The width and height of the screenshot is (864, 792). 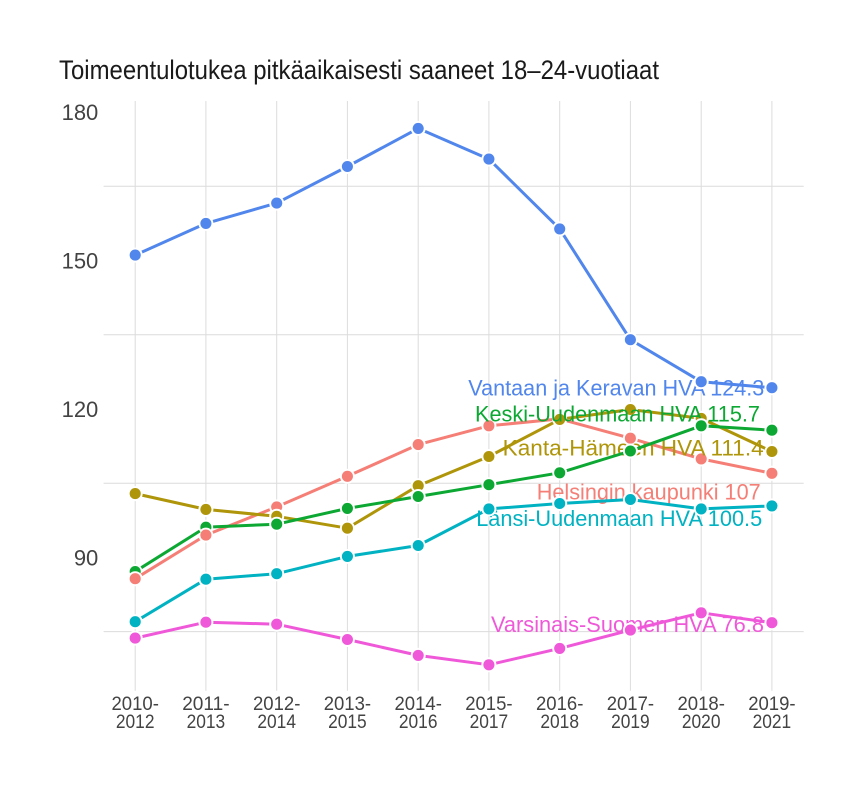 I want to click on svg-text: 2015-, so click(x=488, y=704).